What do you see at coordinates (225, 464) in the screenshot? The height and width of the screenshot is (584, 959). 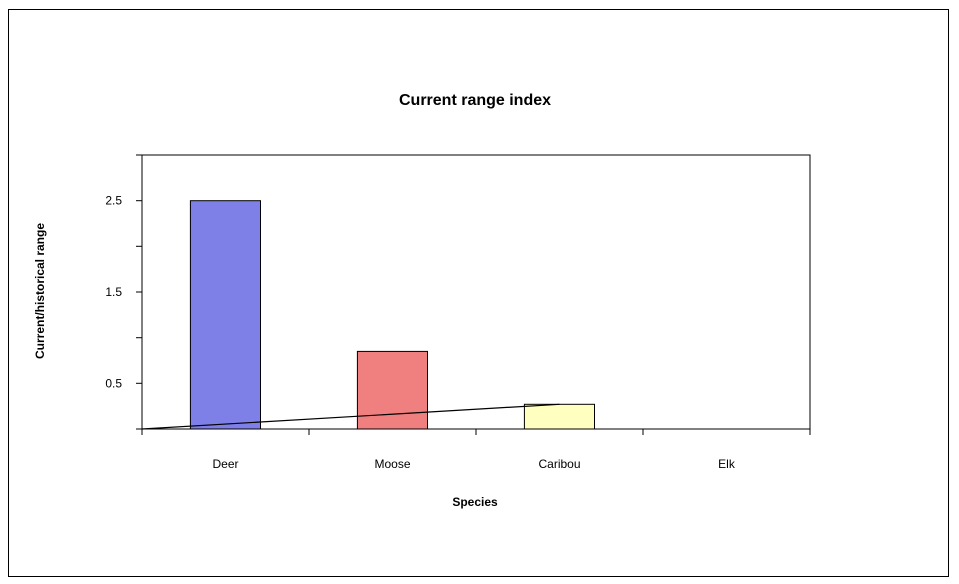 I see `x-tick-label-deer: Deer` at bounding box center [225, 464].